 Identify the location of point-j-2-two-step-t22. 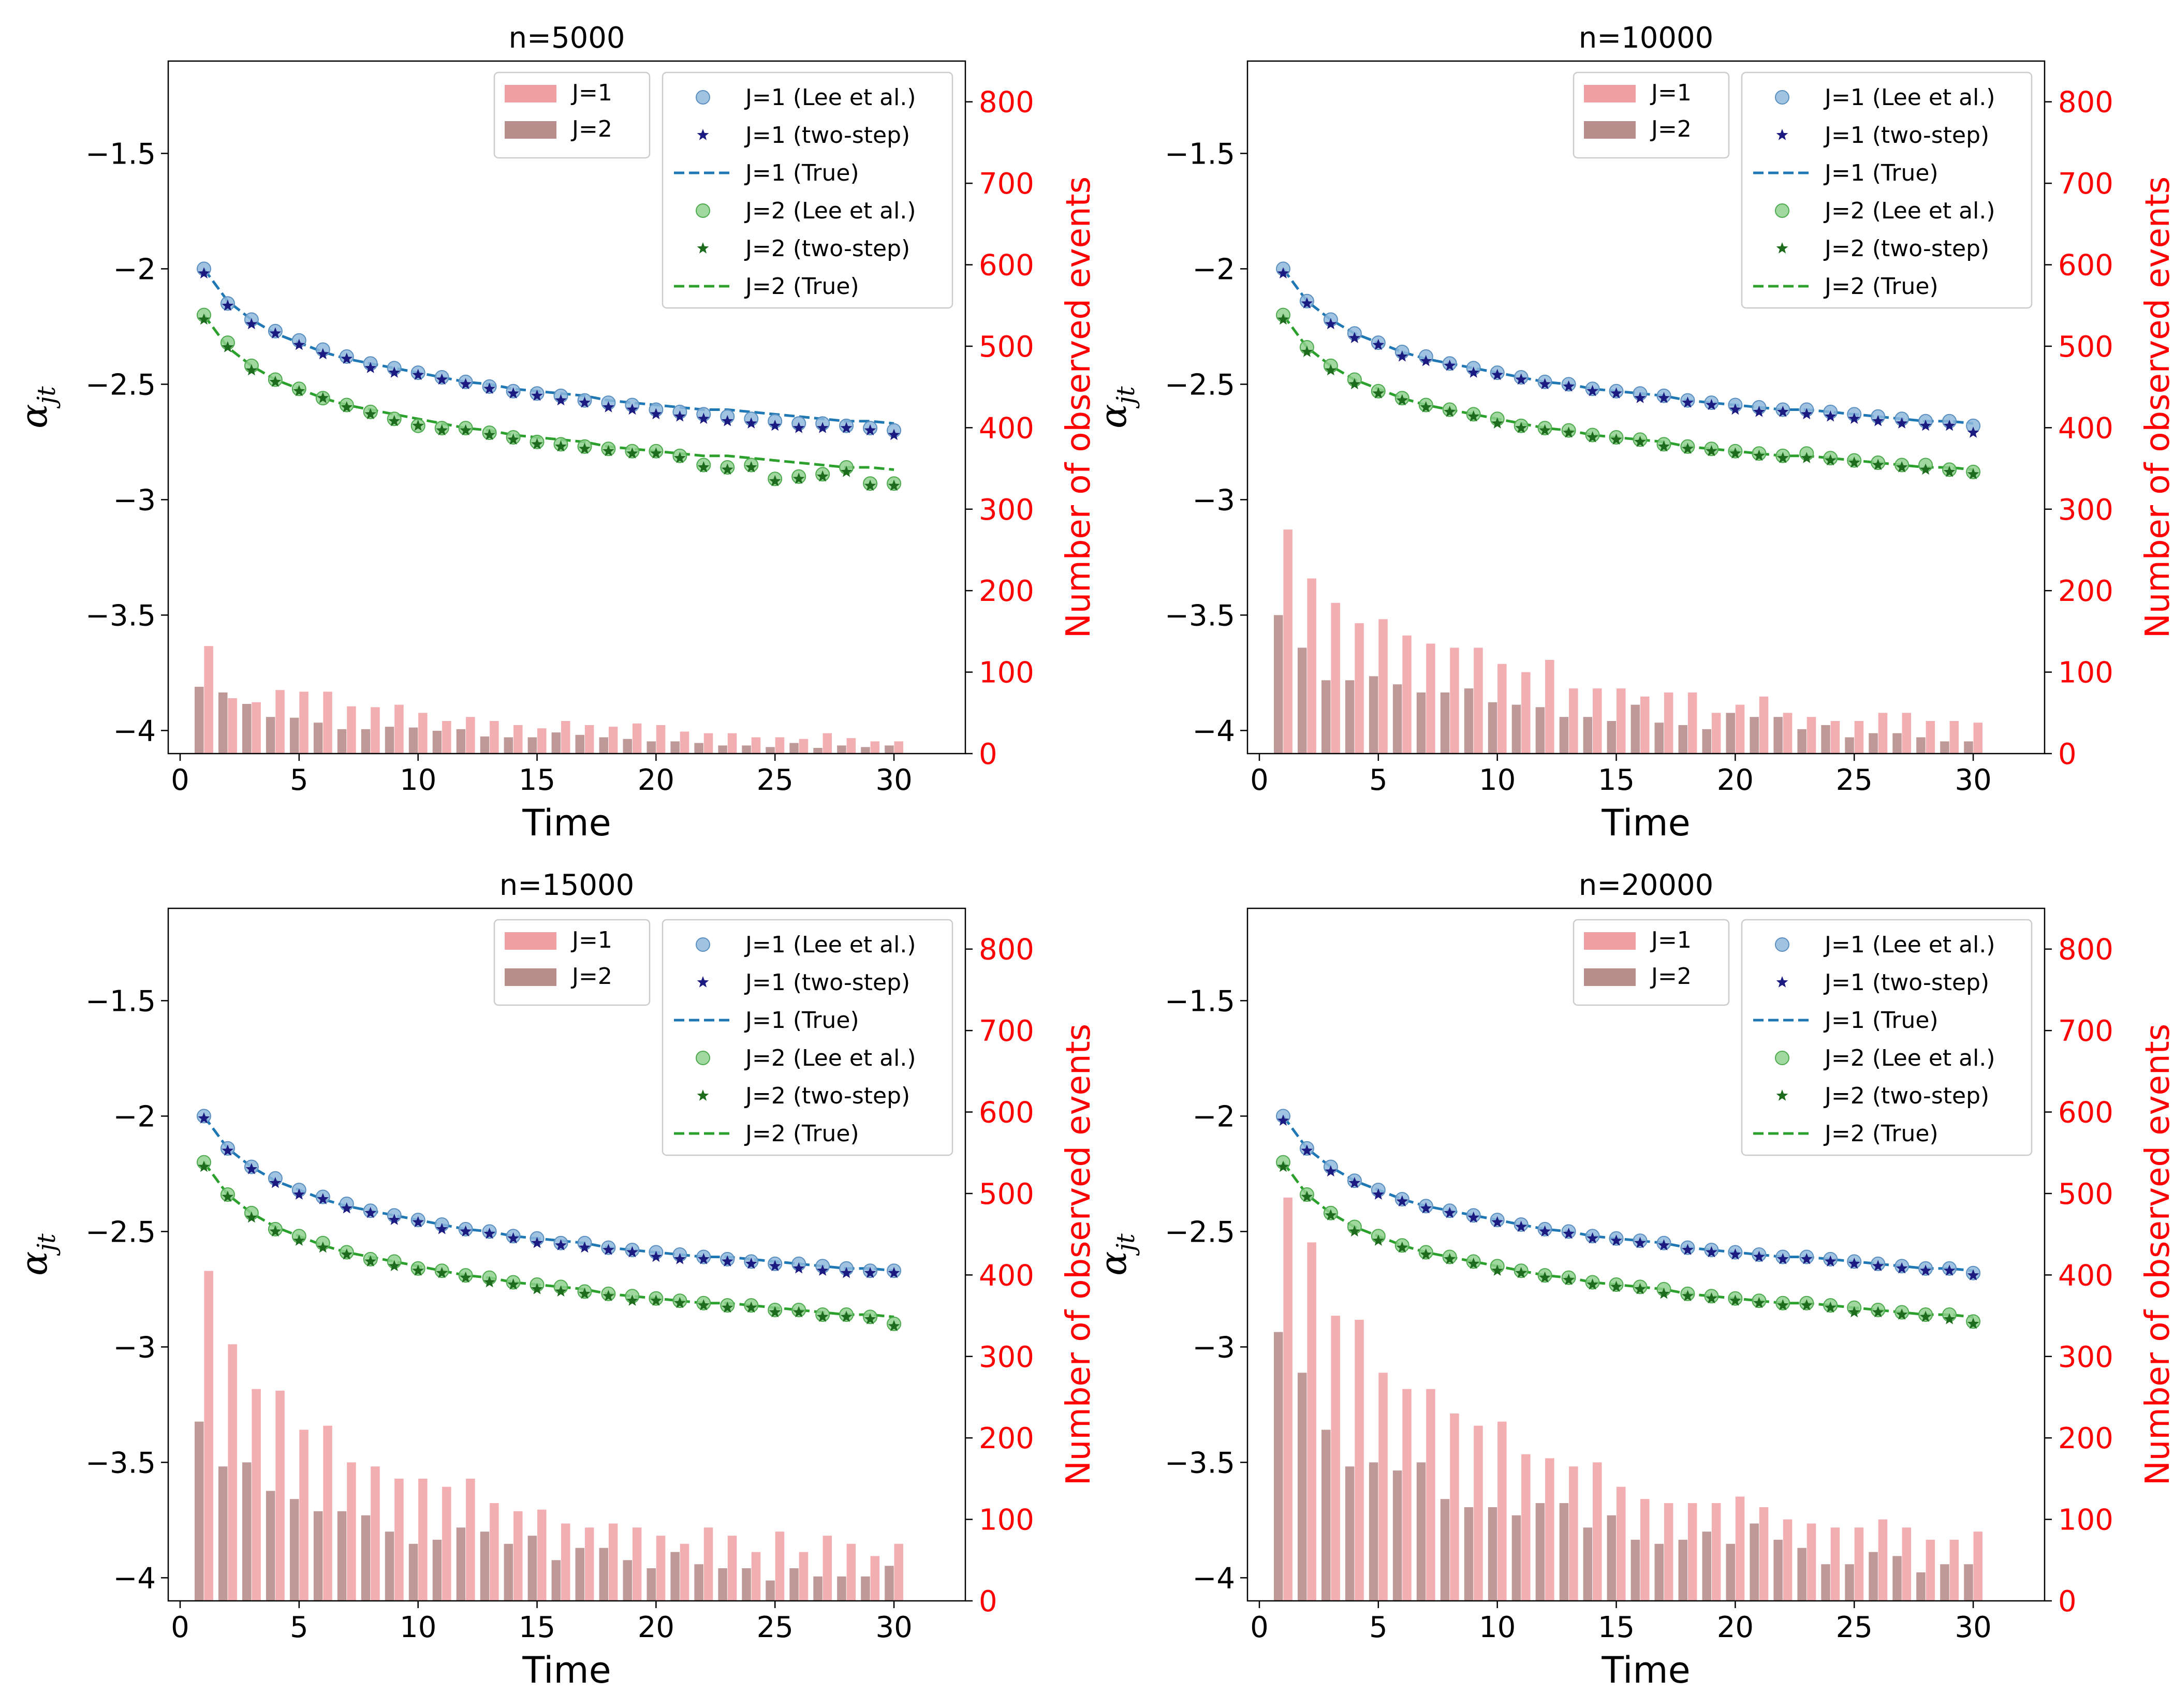
(703, 467).